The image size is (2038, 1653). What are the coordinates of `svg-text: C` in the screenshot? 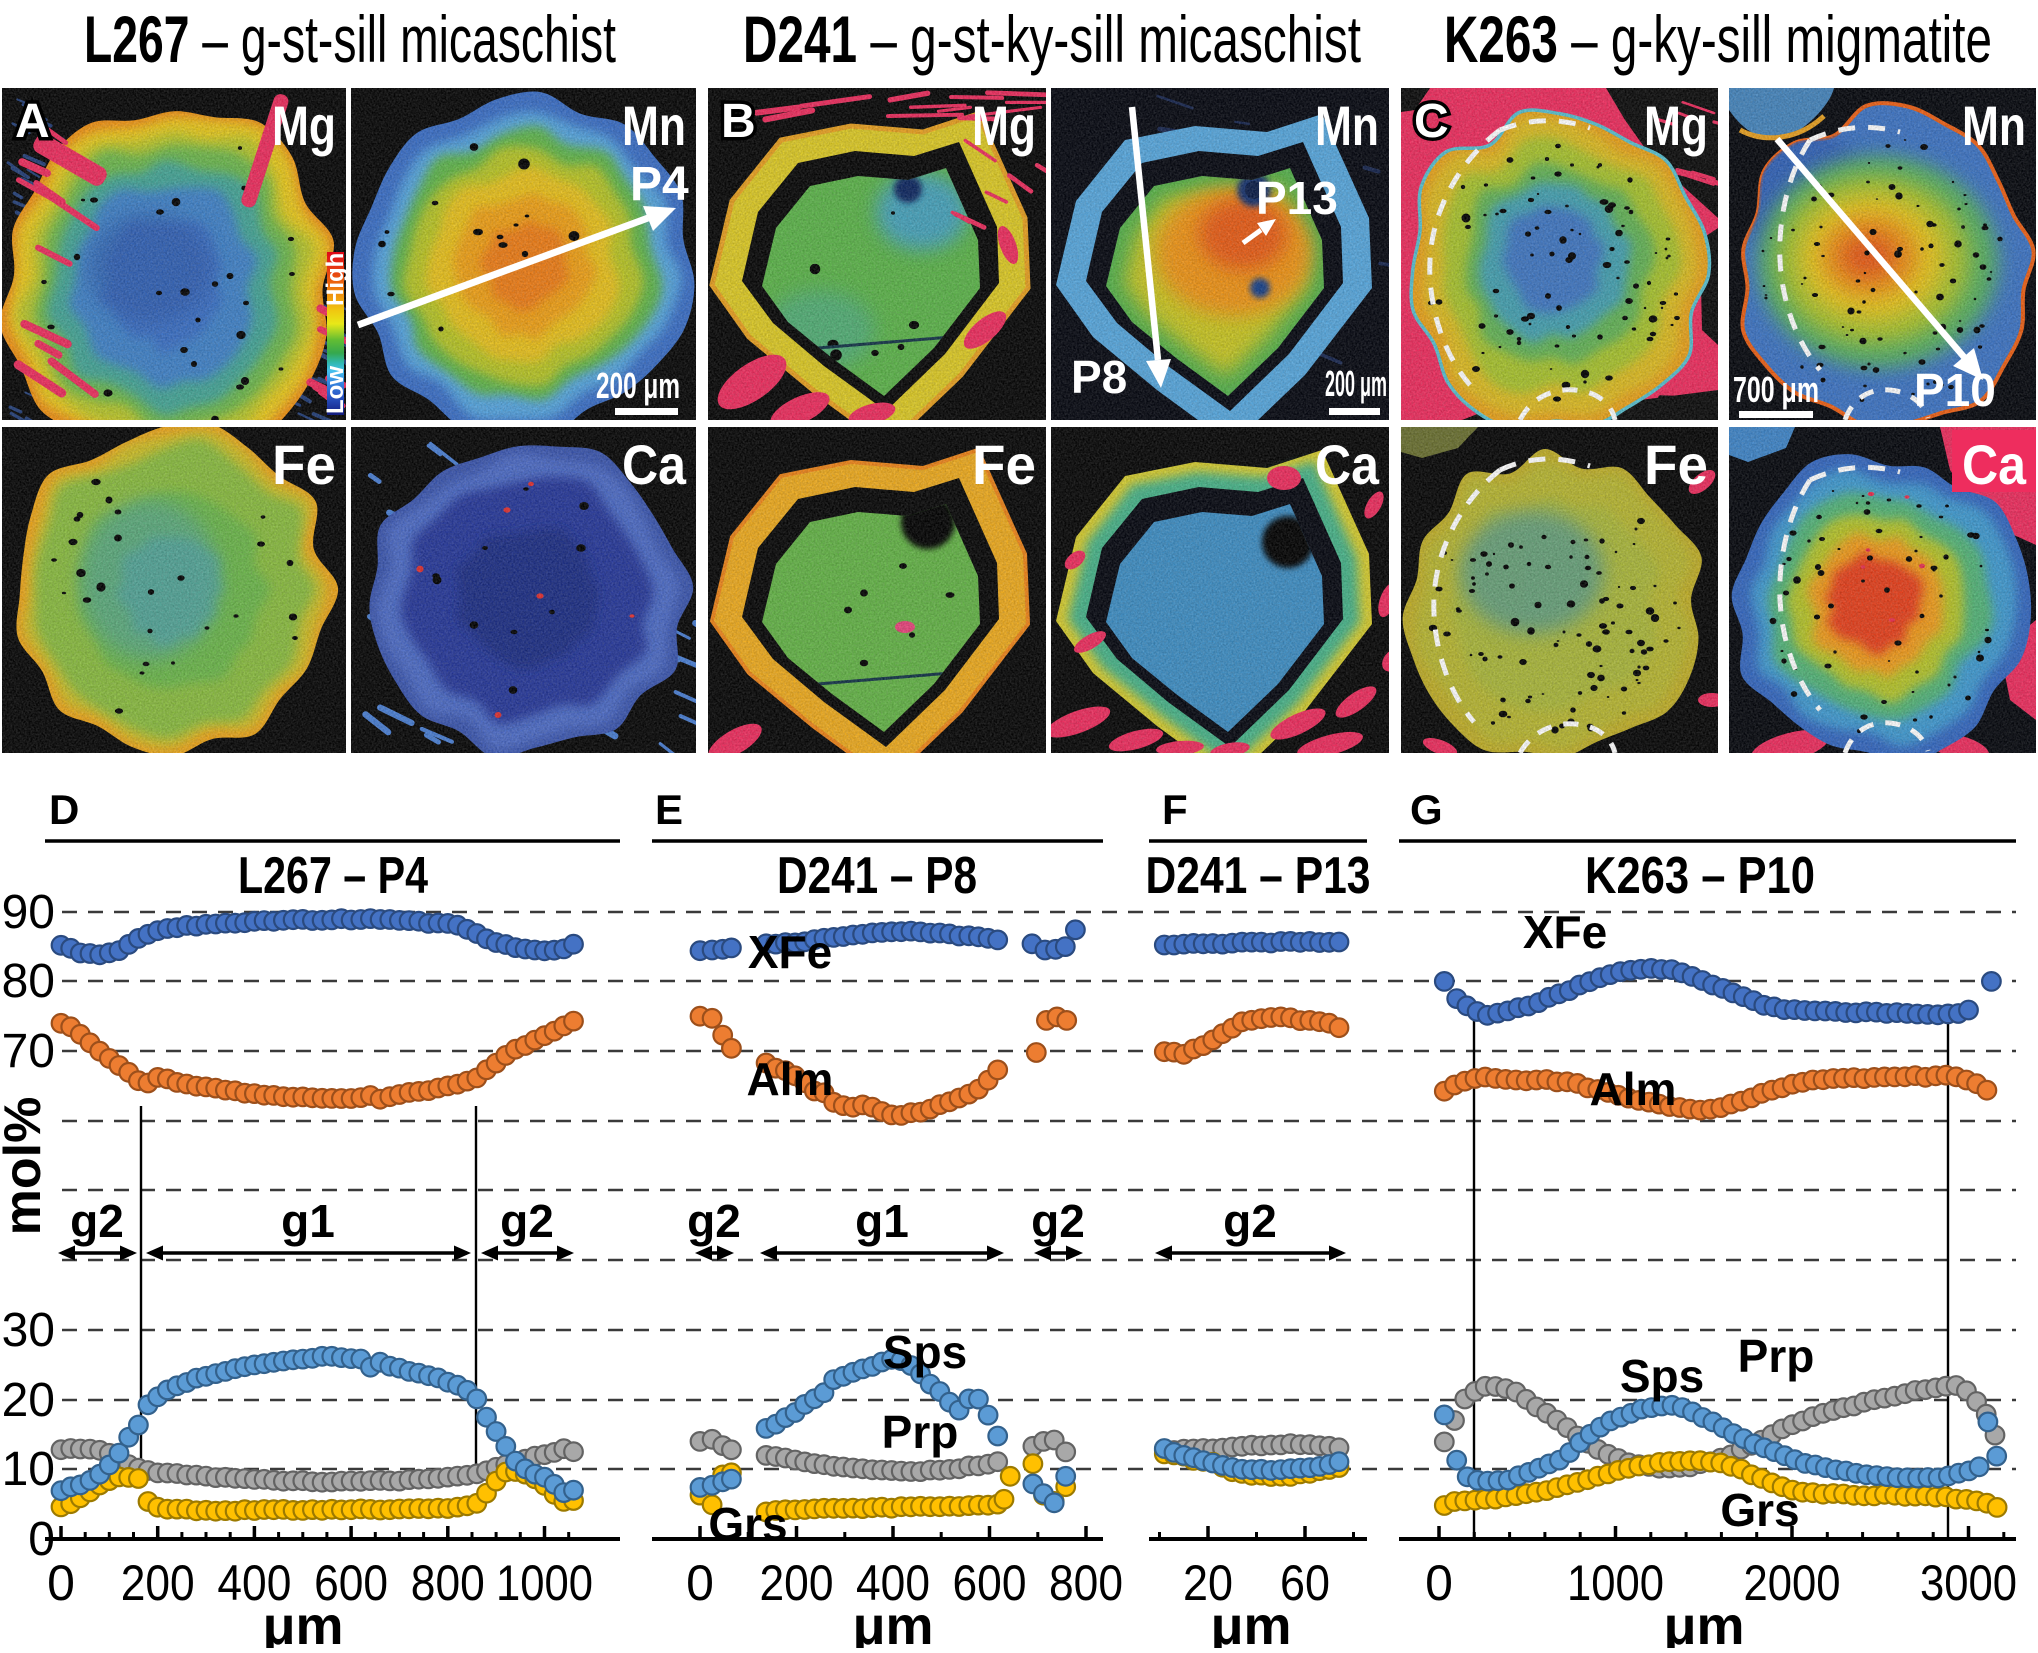 It's located at (1431, 121).